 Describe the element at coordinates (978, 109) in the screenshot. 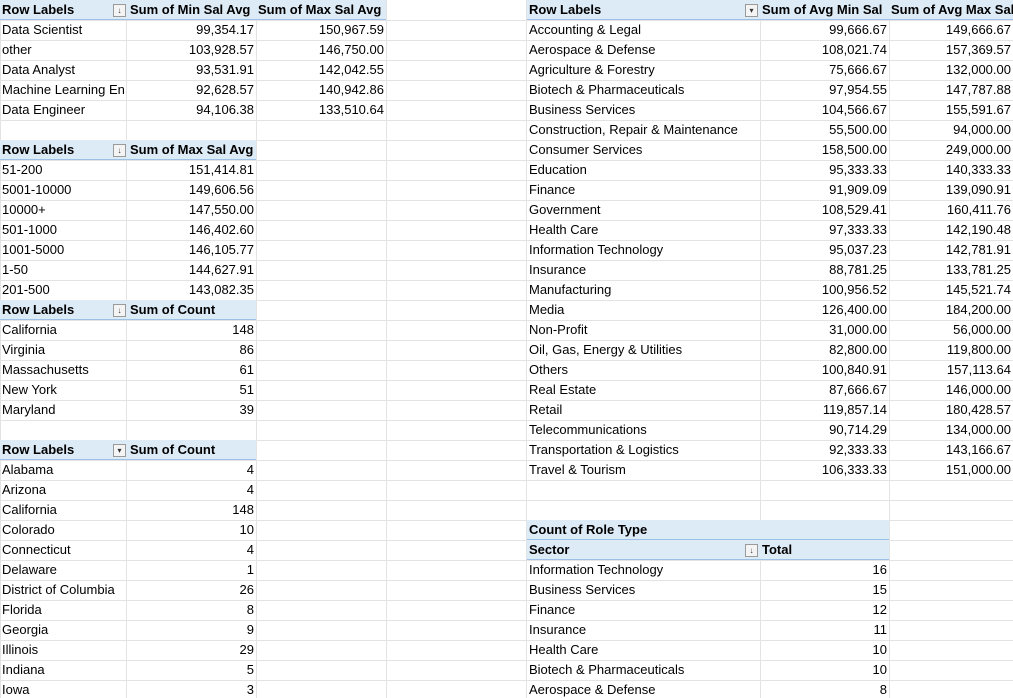

I see `pivot-cell: 155,591.67` at that location.